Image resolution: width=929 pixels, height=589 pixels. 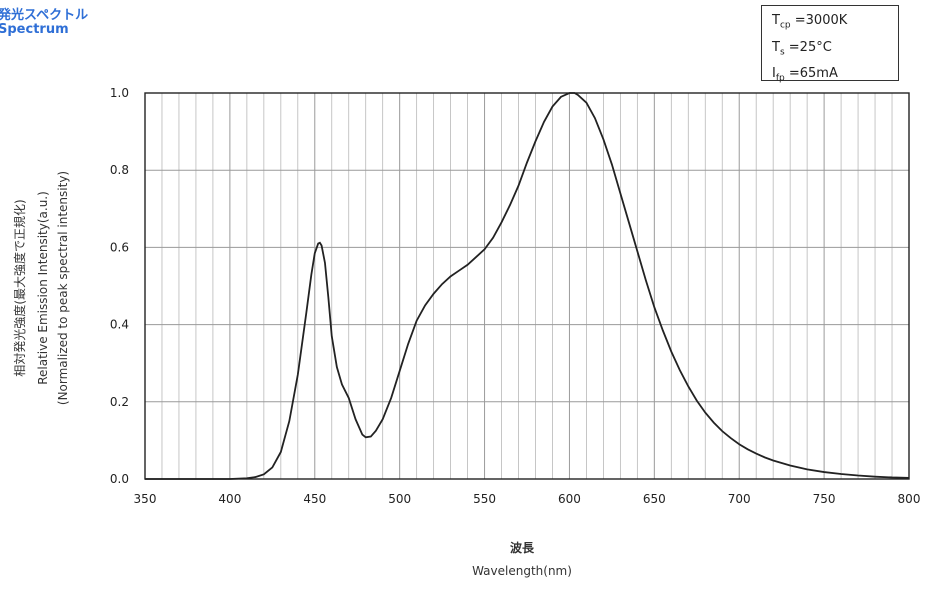 What do you see at coordinates (34, 29) in the screenshot?
I see `chart-title-en: Spectrum` at bounding box center [34, 29].